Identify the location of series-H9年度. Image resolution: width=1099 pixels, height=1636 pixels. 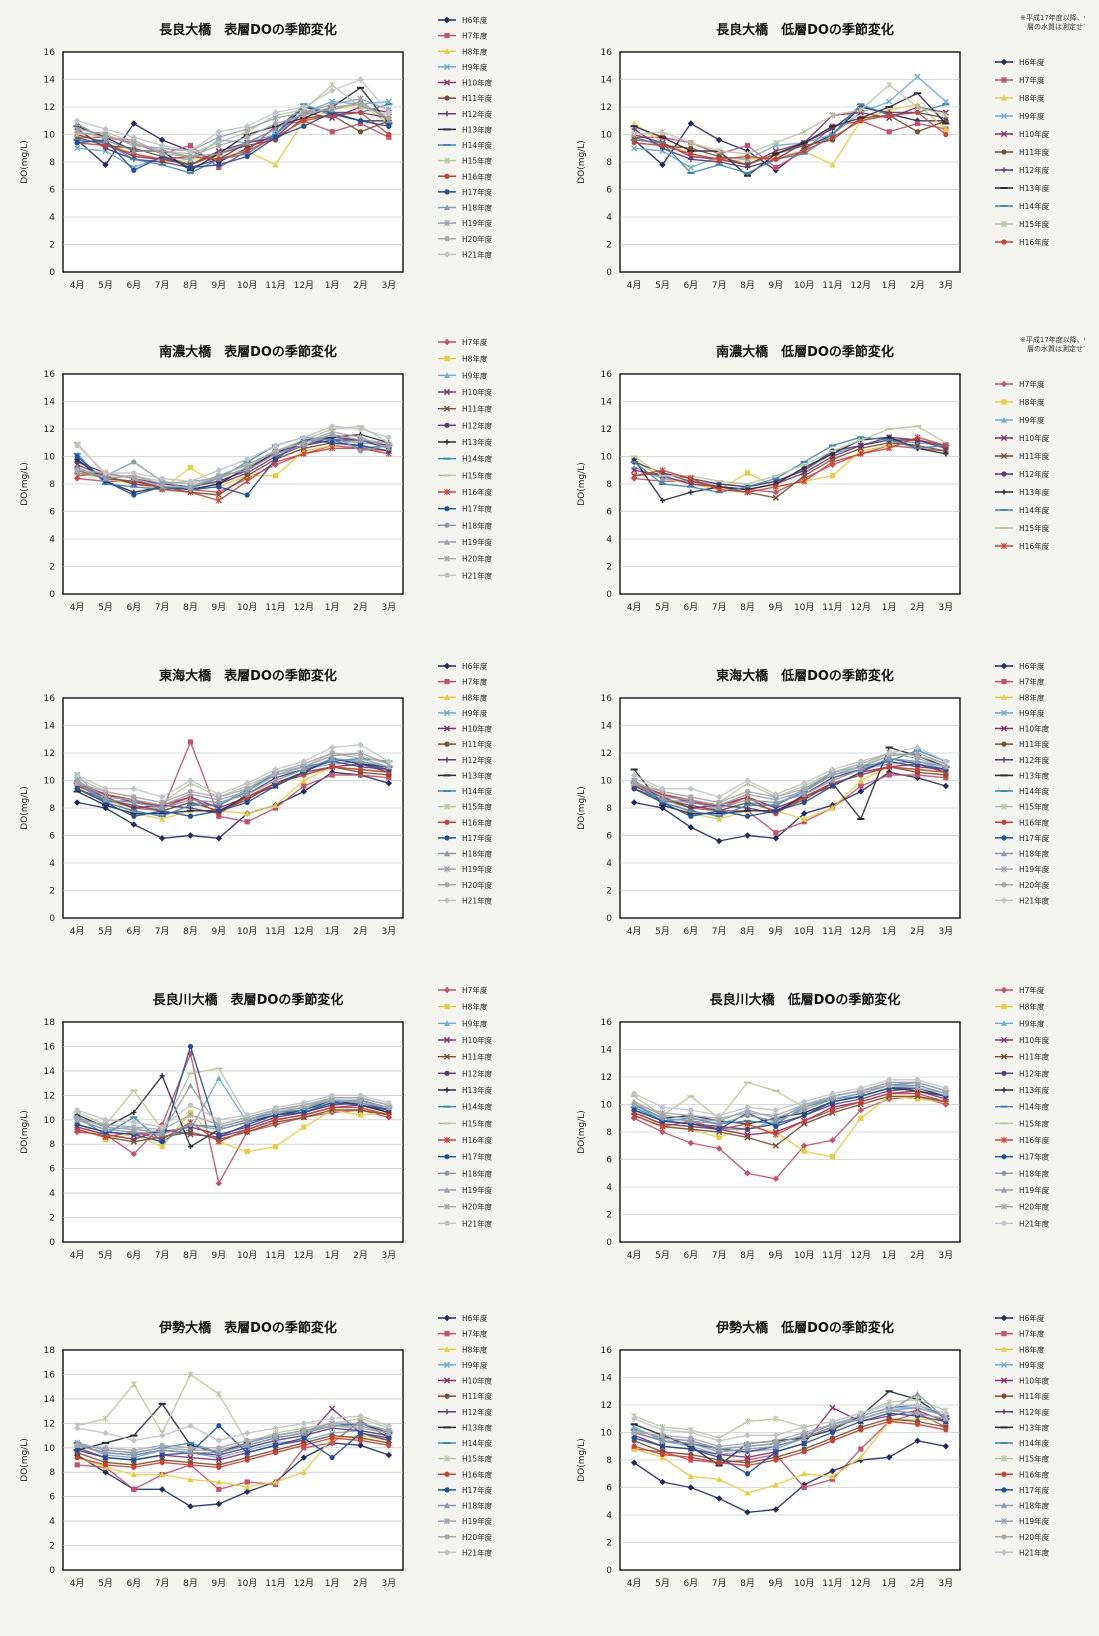
(790, 122).